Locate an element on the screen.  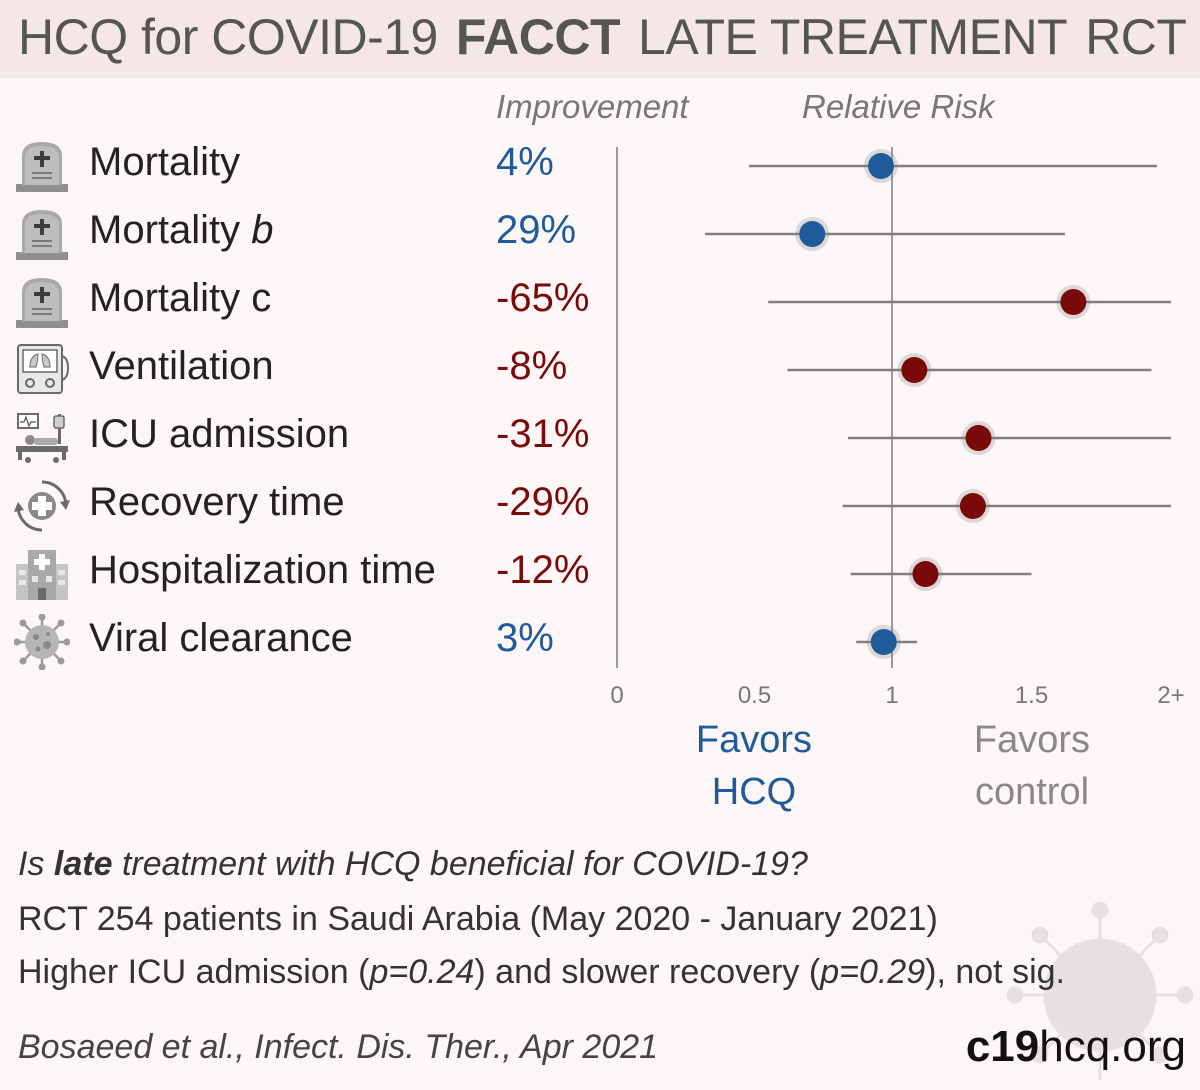
improvement-value: -8% is located at coordinates (532, 366).